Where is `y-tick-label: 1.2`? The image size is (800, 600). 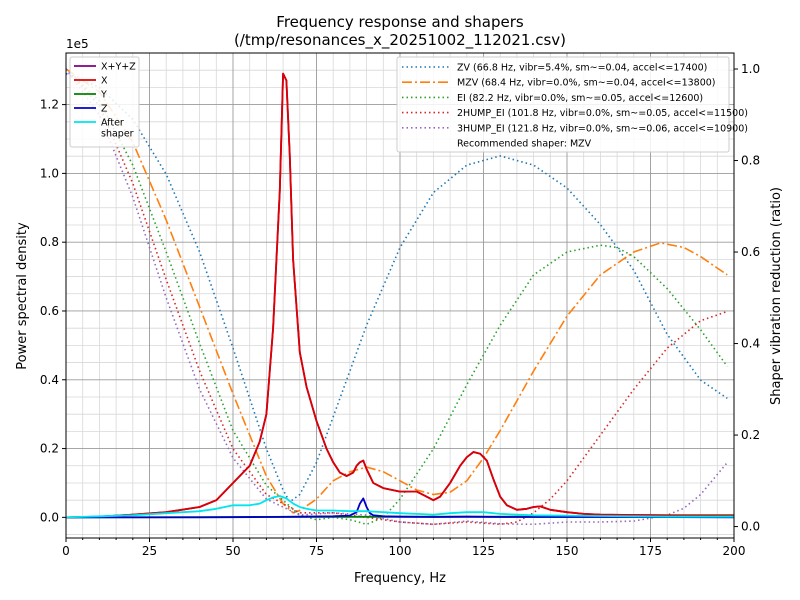
y-tick-label: 1.2 is located at coordinates (49, 105).